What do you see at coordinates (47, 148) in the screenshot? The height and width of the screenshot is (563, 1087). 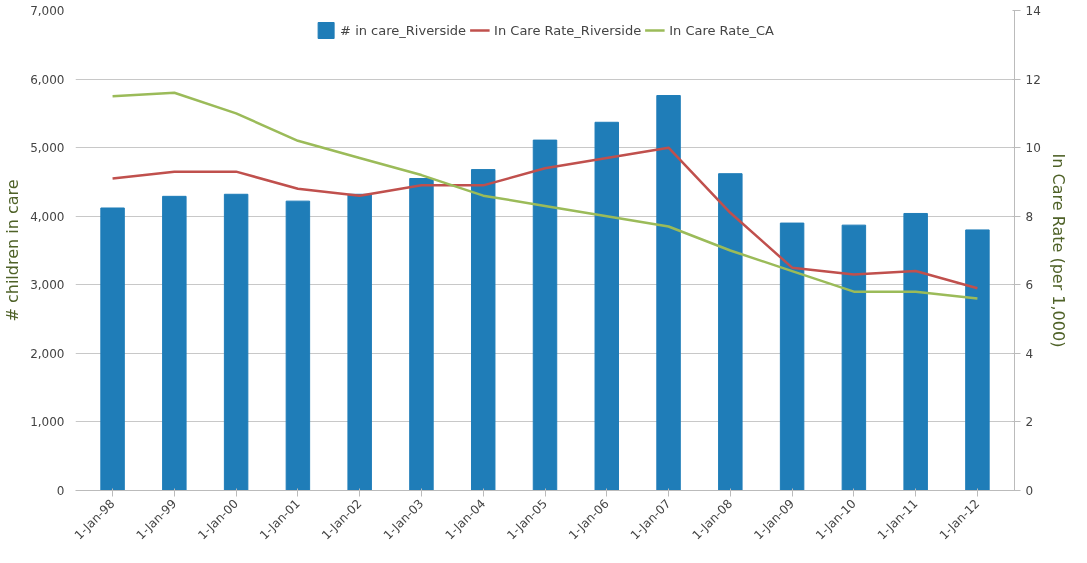 I see `y-tick-label: 5,000` at bounding box center [47, 148].